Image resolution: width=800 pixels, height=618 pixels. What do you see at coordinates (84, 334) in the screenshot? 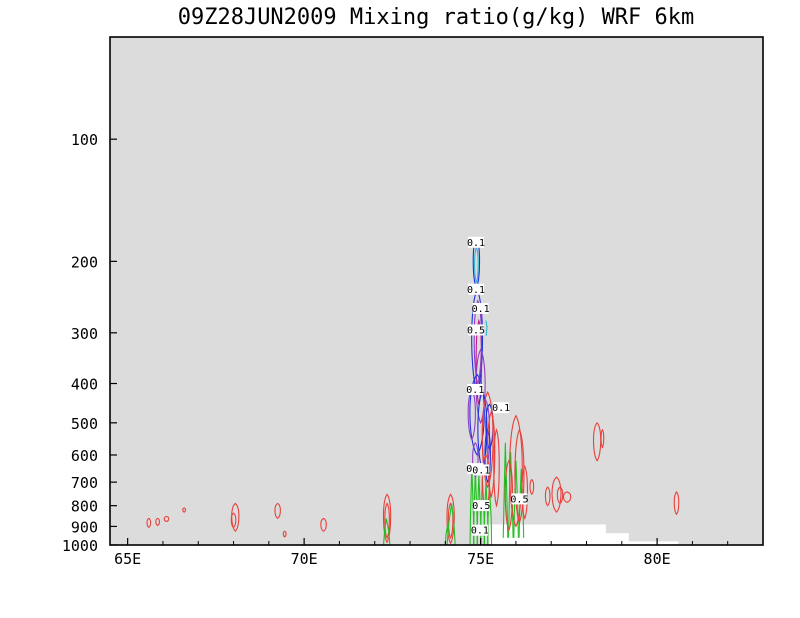
I see `y-tick-label: 300` at bounding box center [84, 334].